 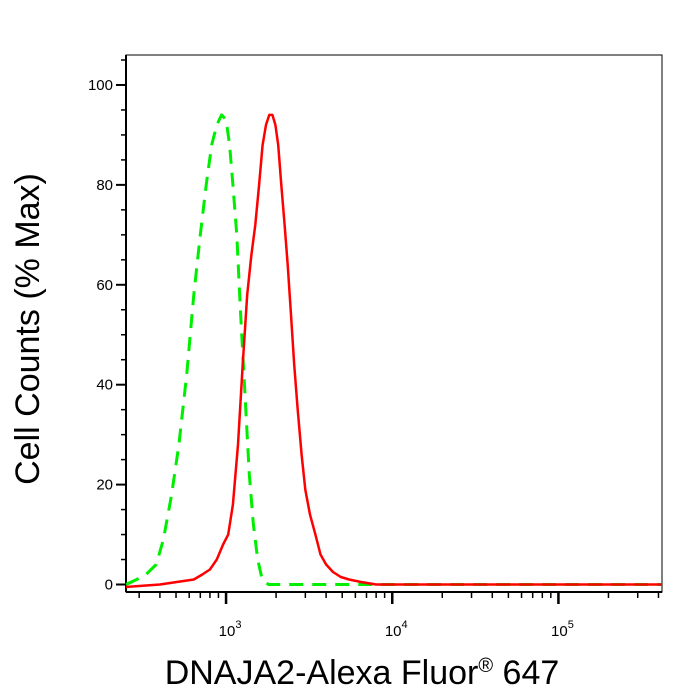 What do you see at coordinates (104, 485) in the screenshot?
I see `y-tick-label: 20` at bounding box center [104, 485].